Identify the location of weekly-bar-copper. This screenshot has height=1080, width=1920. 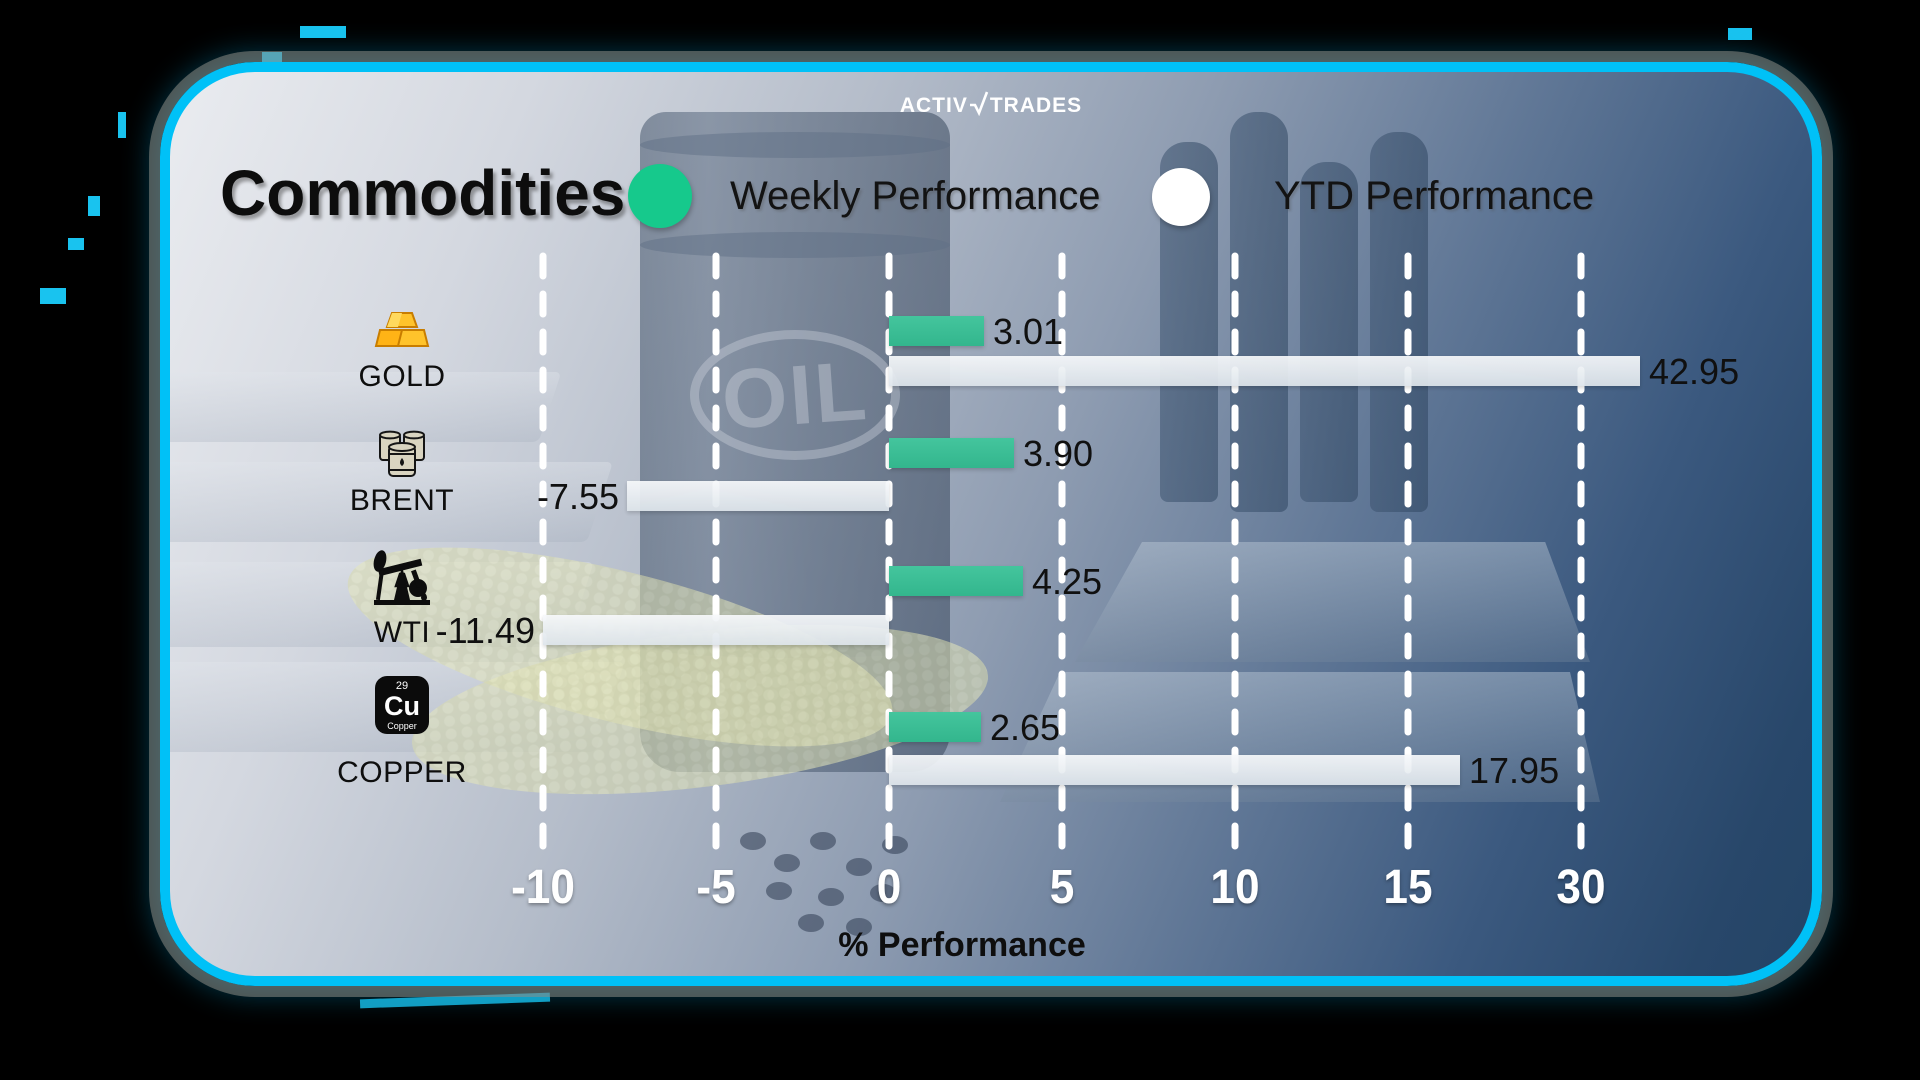
(935, 727).